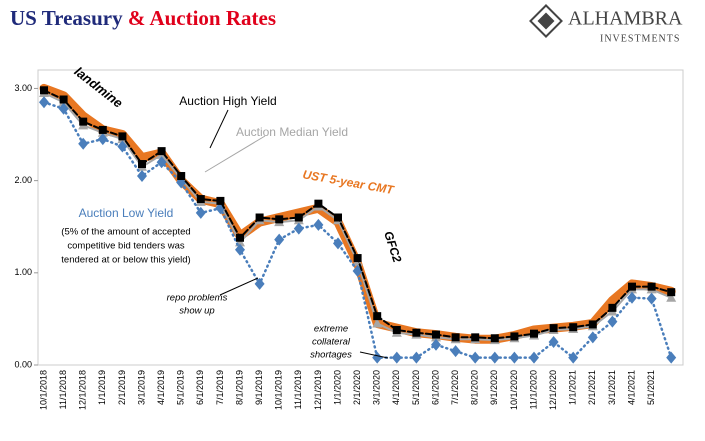  What do you see at coordinates (181, 387) in the screenshot?
I see `x-tick-label: 5/1/2019` at bounding box center [181, 387].